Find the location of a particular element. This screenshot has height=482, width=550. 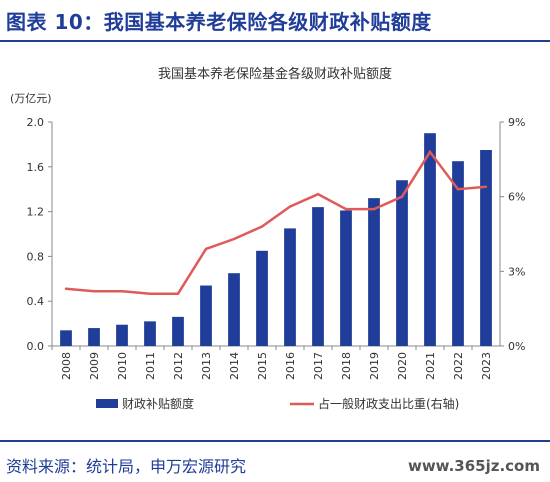

y-tick-label: 0.0 is located at coordinates (36, 346).